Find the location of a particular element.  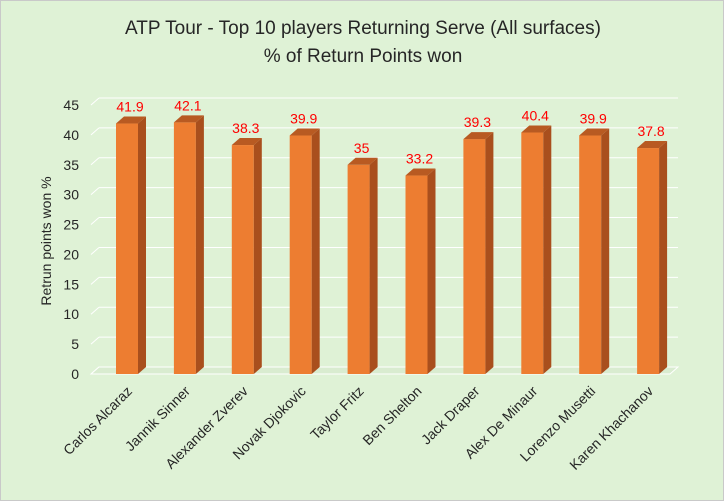

y-tick-label: 5 is located at coordinates (75, 344).